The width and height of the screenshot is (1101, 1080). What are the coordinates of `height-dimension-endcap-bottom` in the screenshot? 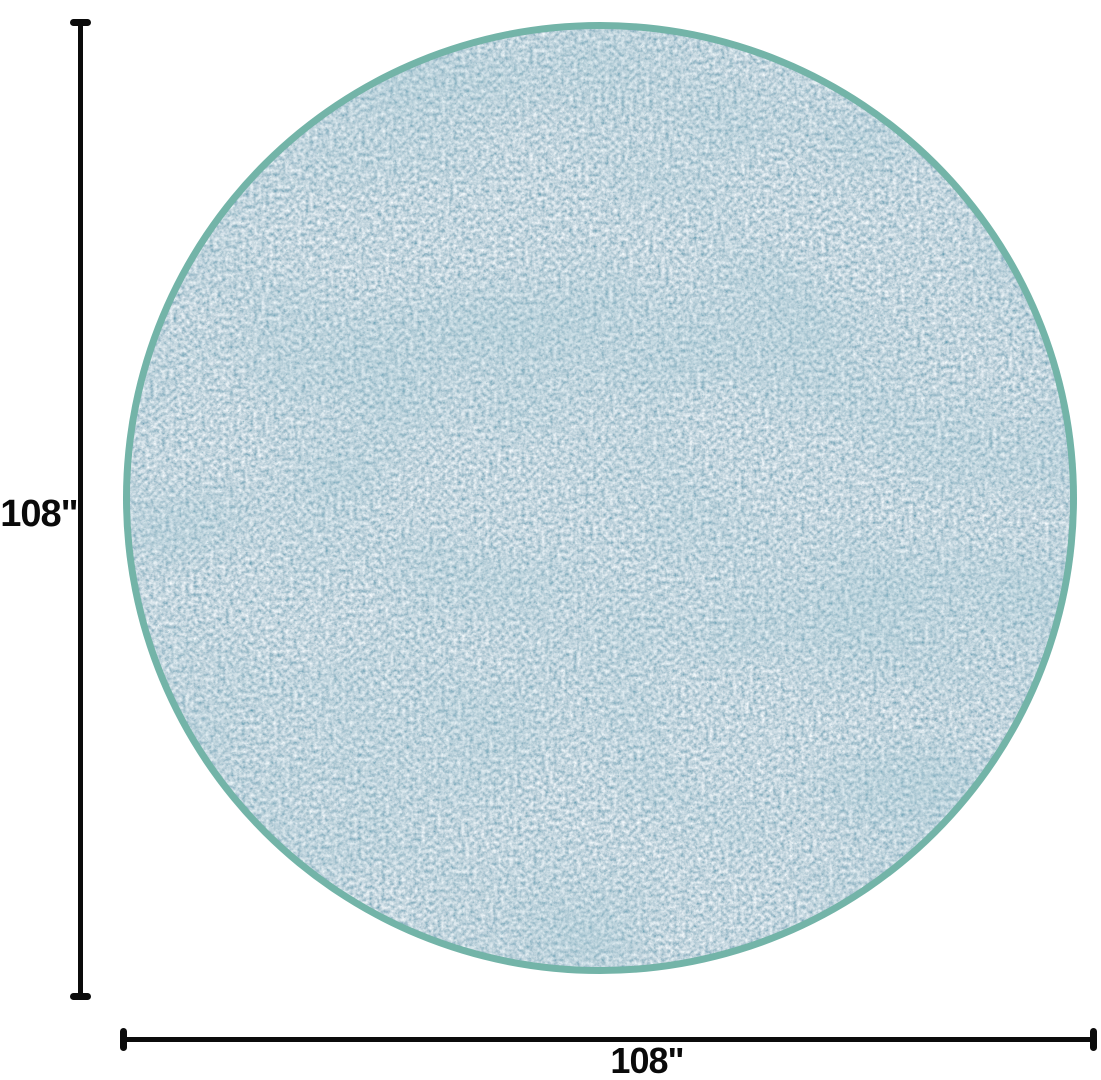 It's located at (80, 996).